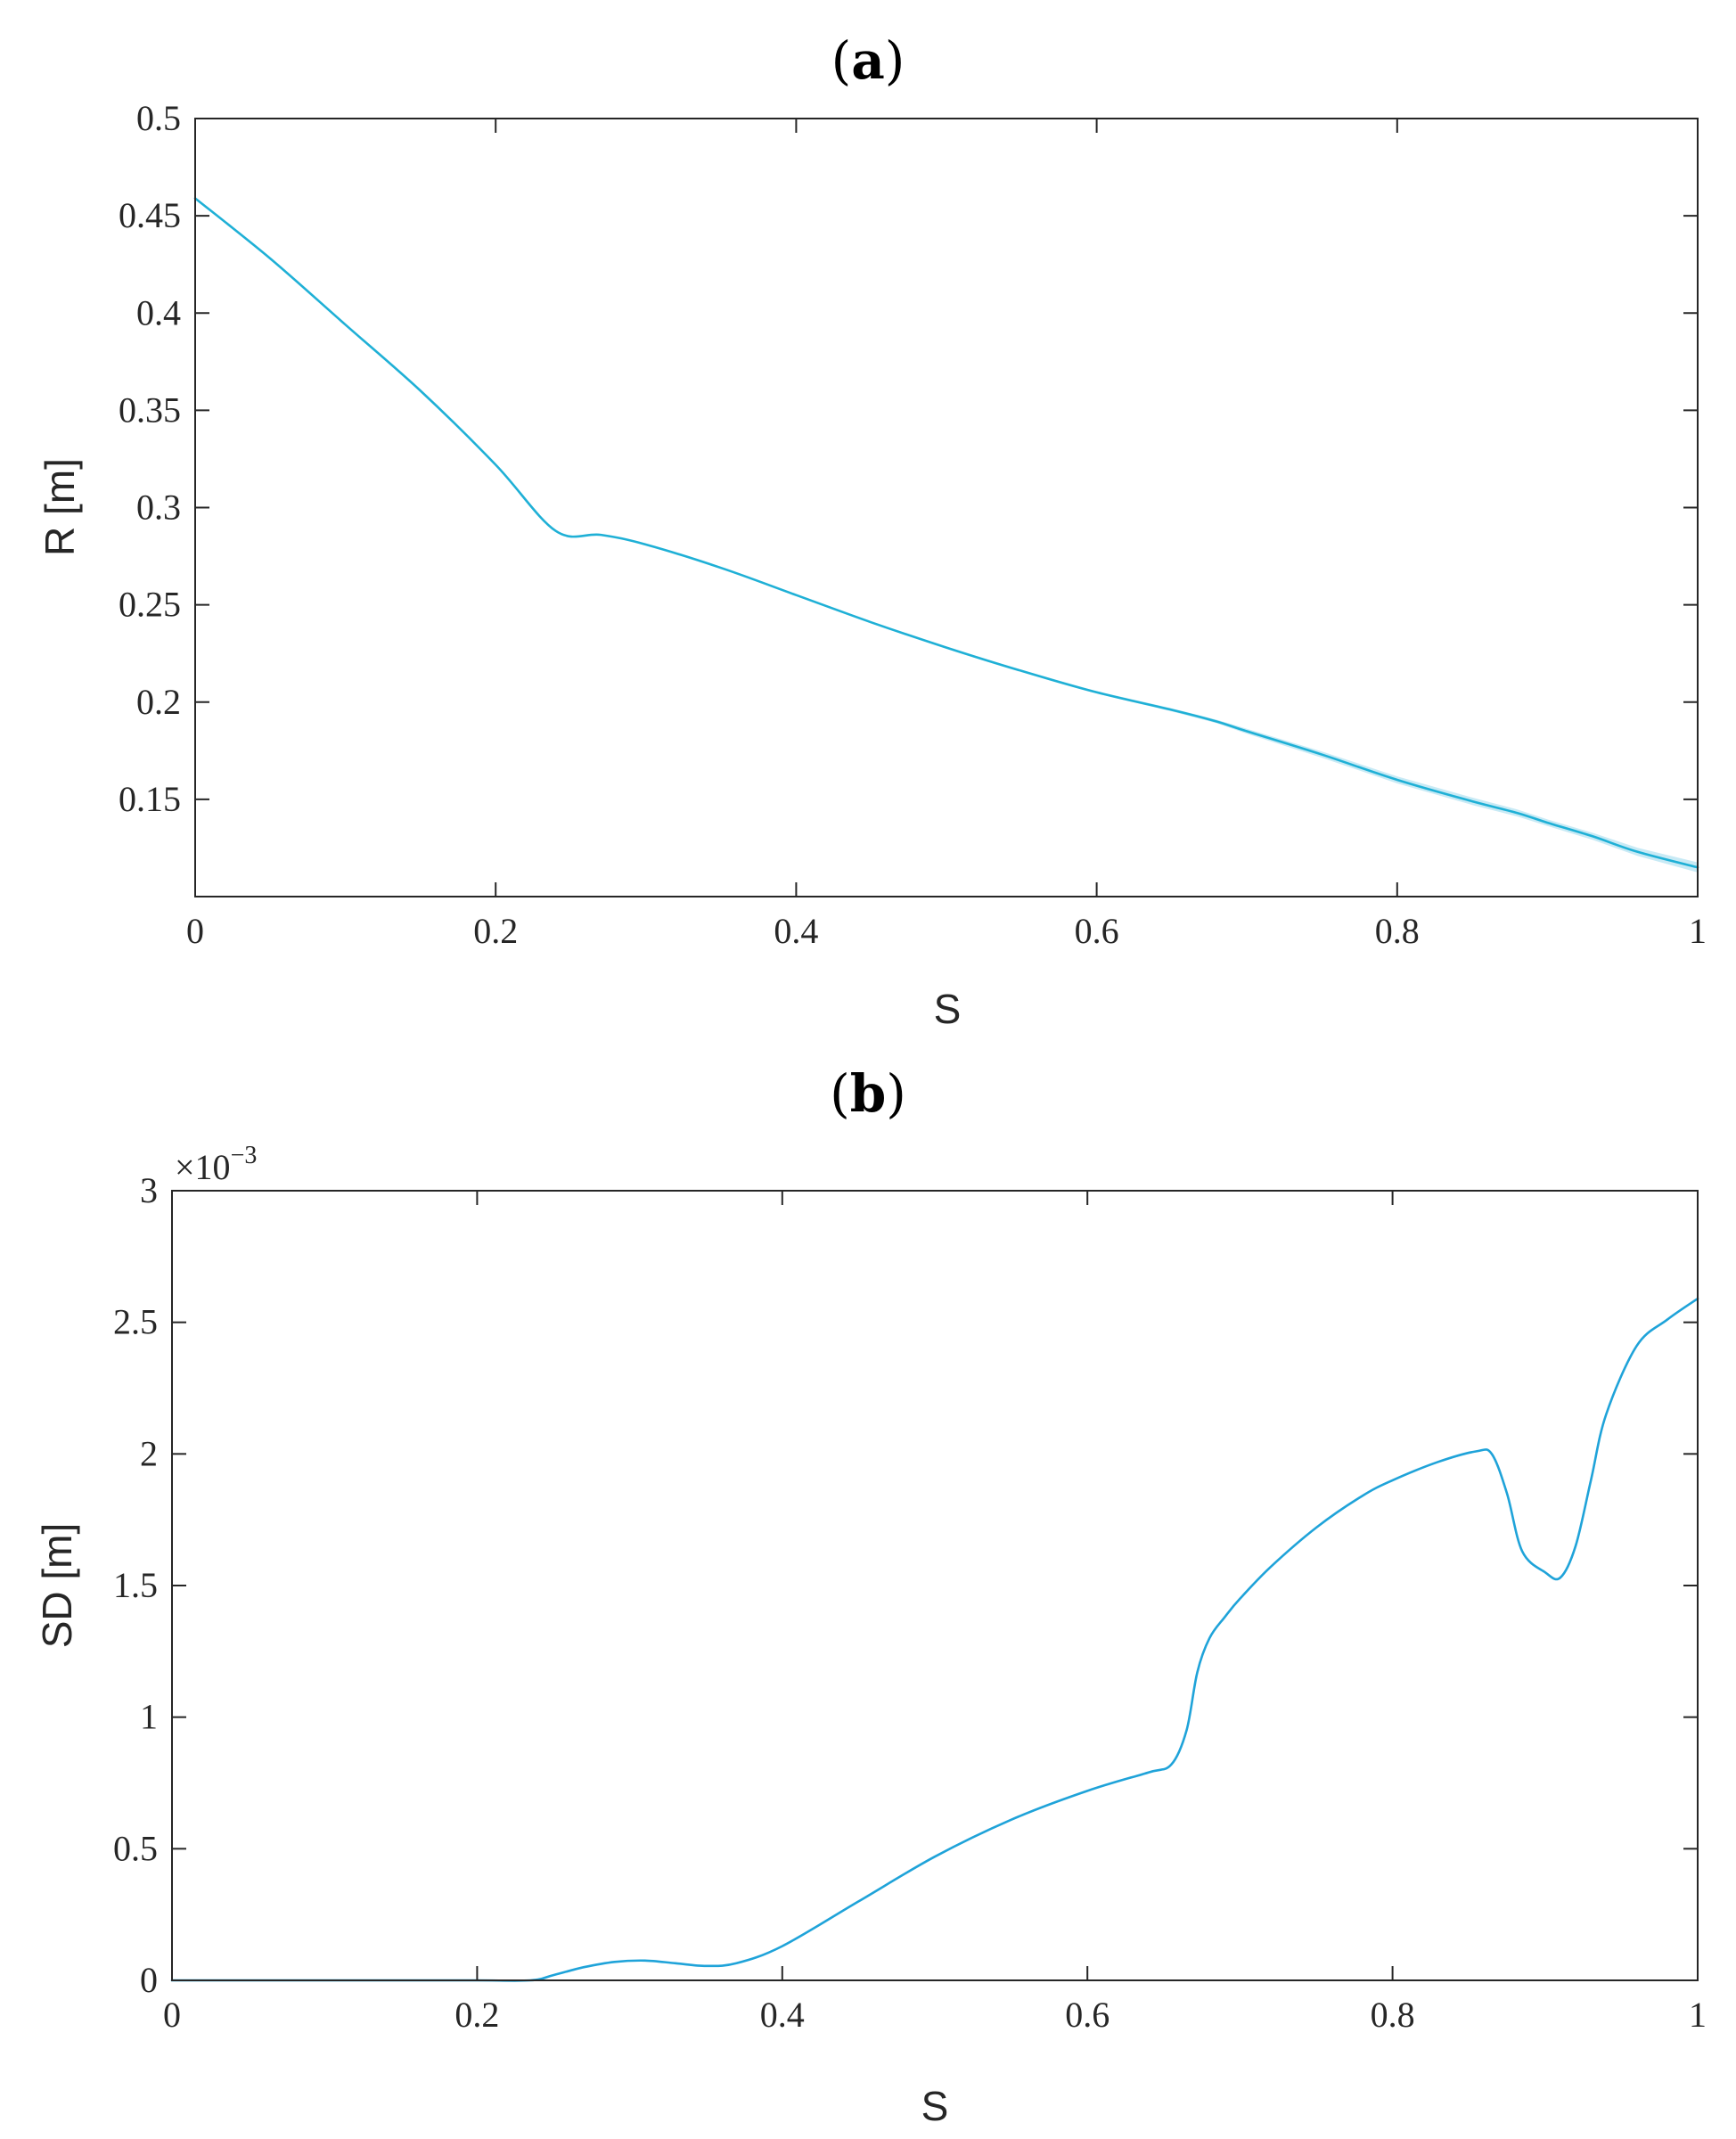 Image resolution: width=1736 pixels, height=2139 pixels. What do you see at coordinates (149, 1980) in the screenshot?
I see `panel-b-y-tick-label: 0` at bounding box center [149, 1980].